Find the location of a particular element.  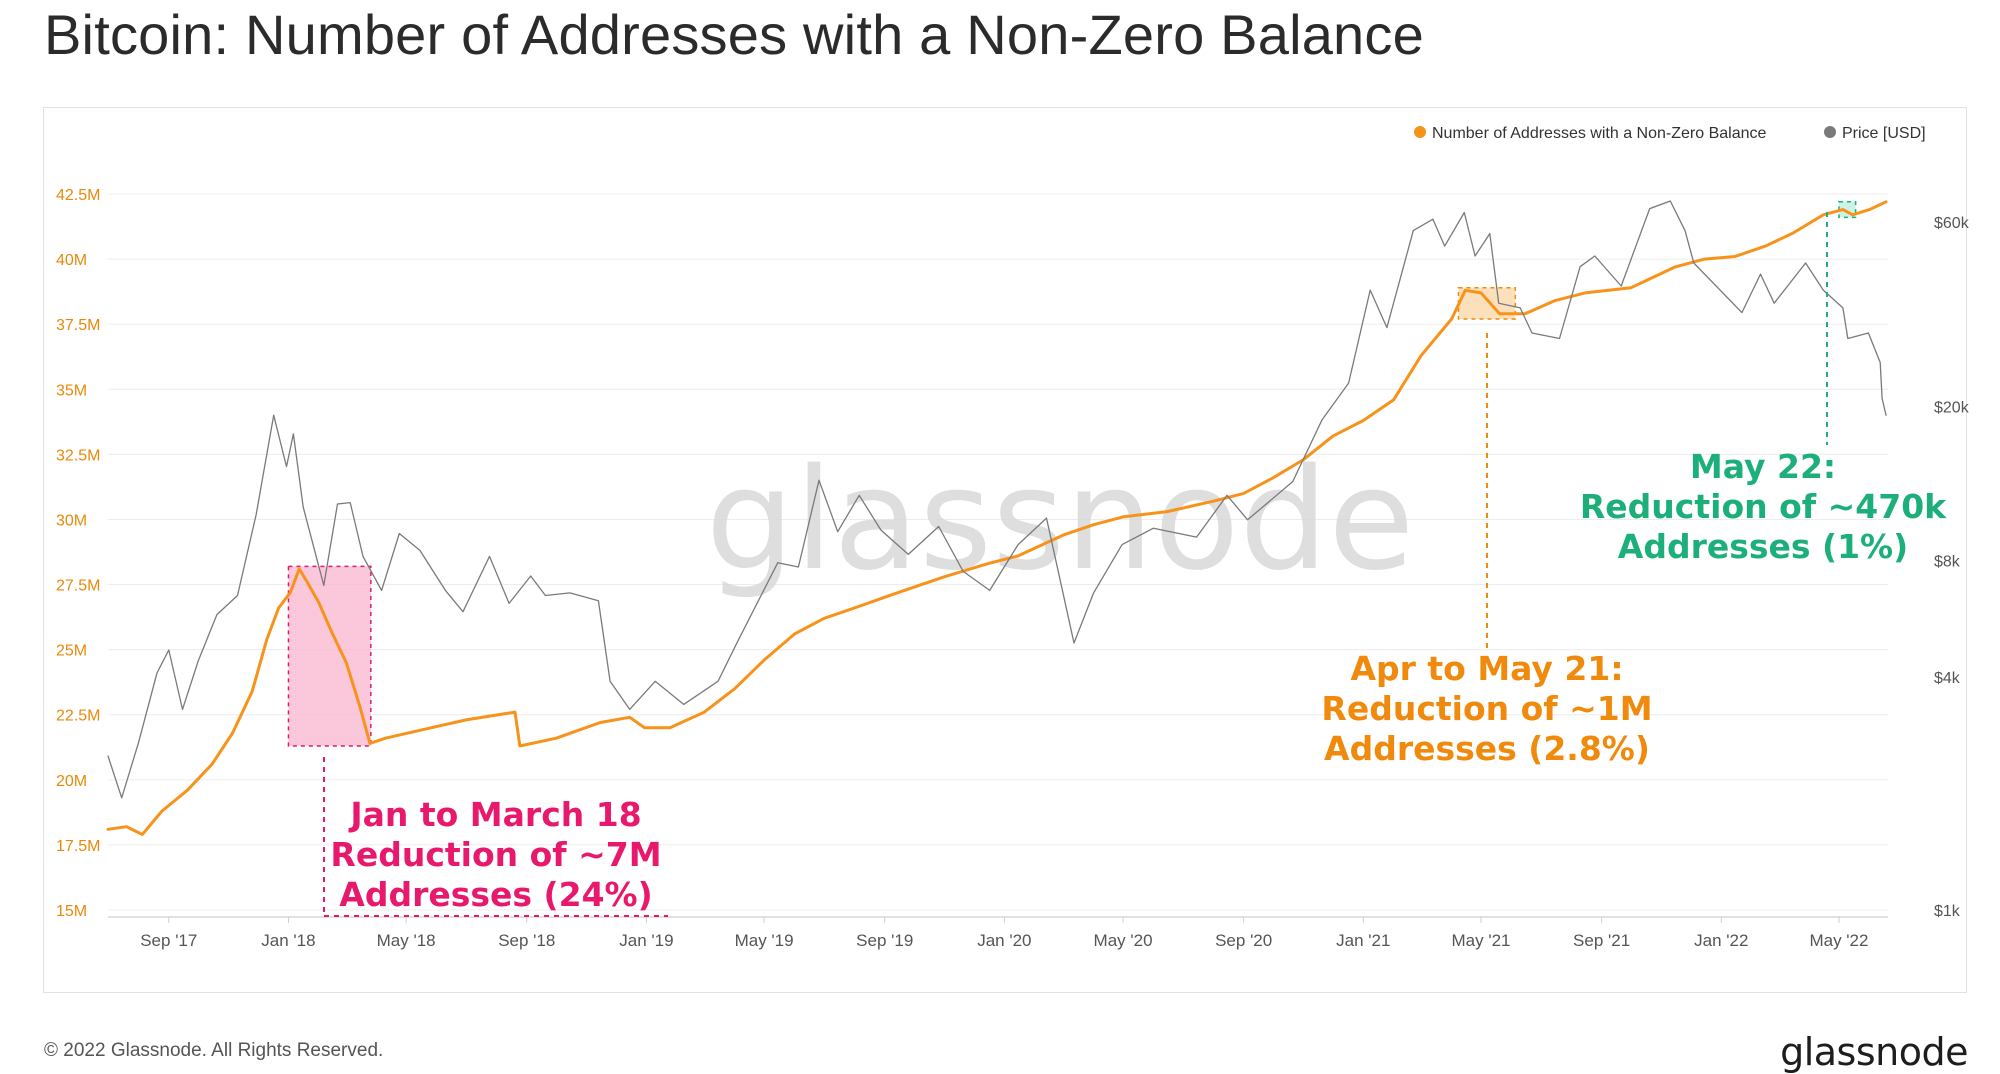

annotation-text-green-0: May 22: is located at coordinates (1763, 466).